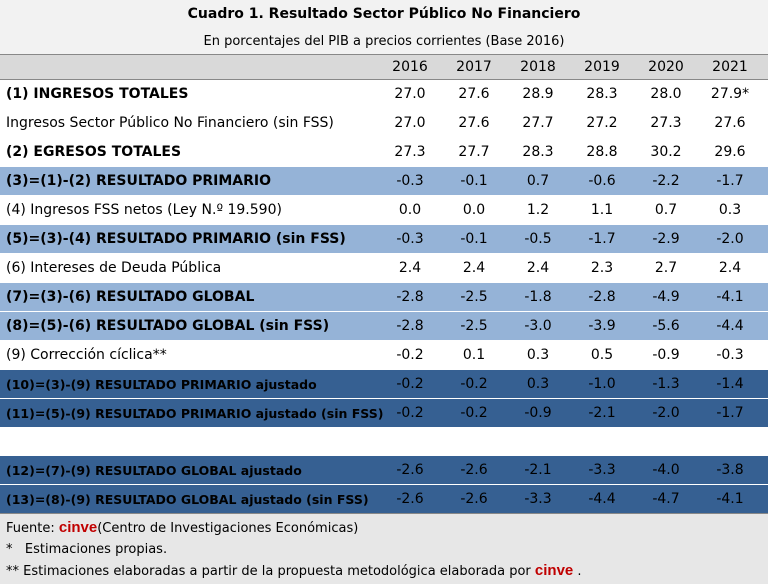 The image size is (768, 584). What do you see at coordinates (602, 181) in the screenshot?
I see `cell-value: -0.6` at bounding box center [602, 181].